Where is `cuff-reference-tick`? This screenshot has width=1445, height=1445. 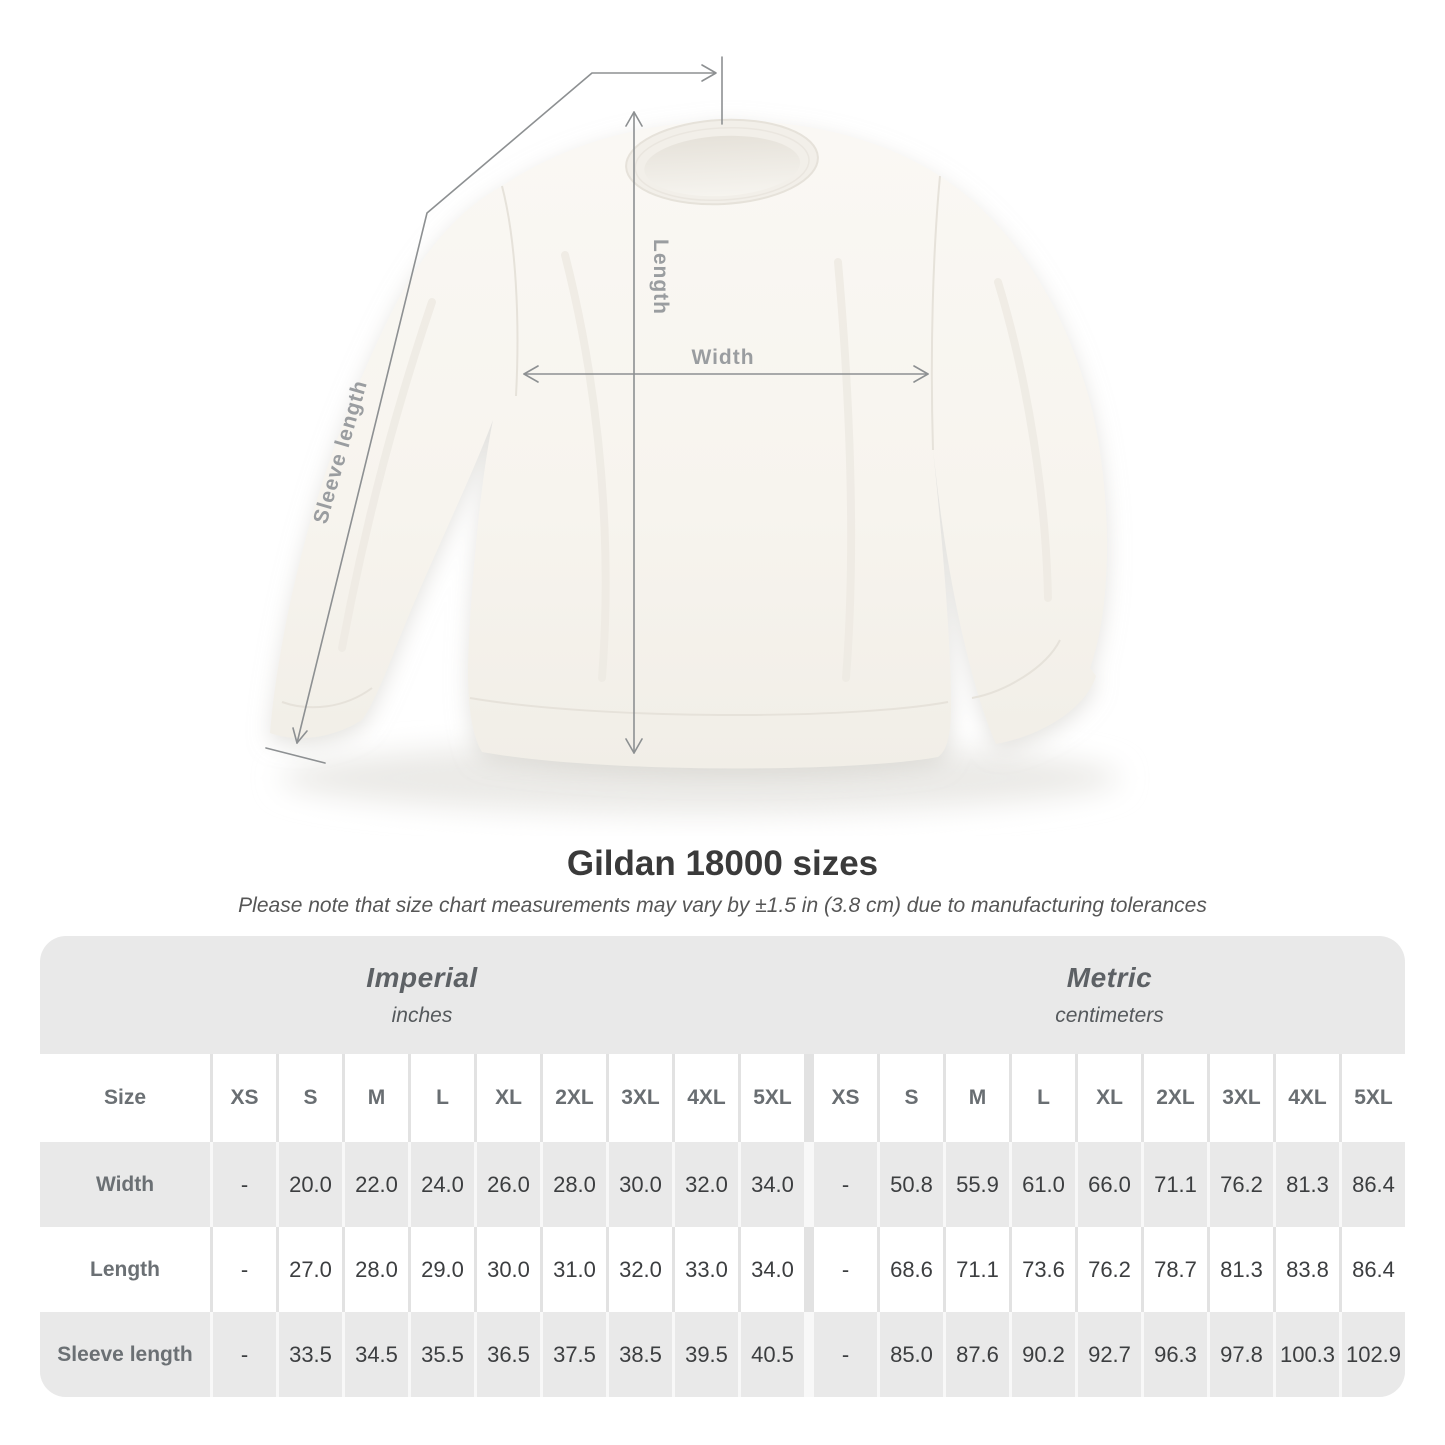
cuff-reference-tick is located at coordinates (295, 755).